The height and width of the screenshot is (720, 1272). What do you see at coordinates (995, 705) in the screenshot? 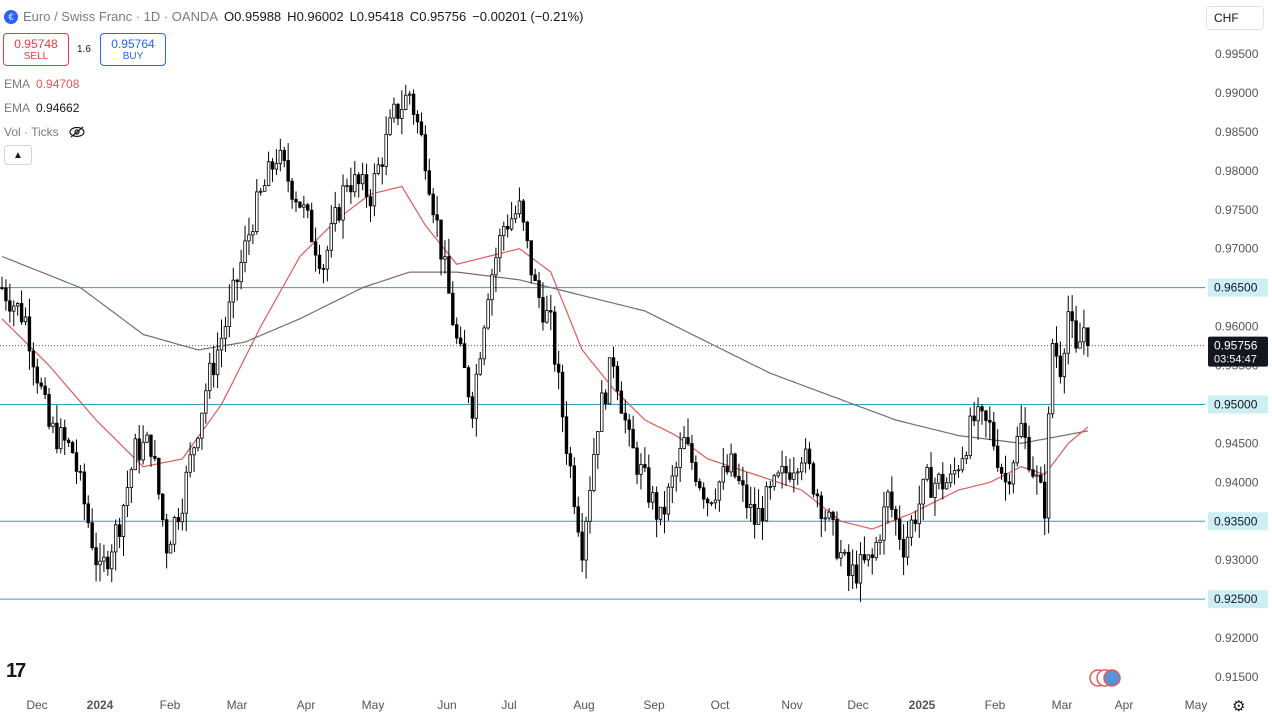
I see `x-tick-label: Feb` at bounding box center [995, 705].